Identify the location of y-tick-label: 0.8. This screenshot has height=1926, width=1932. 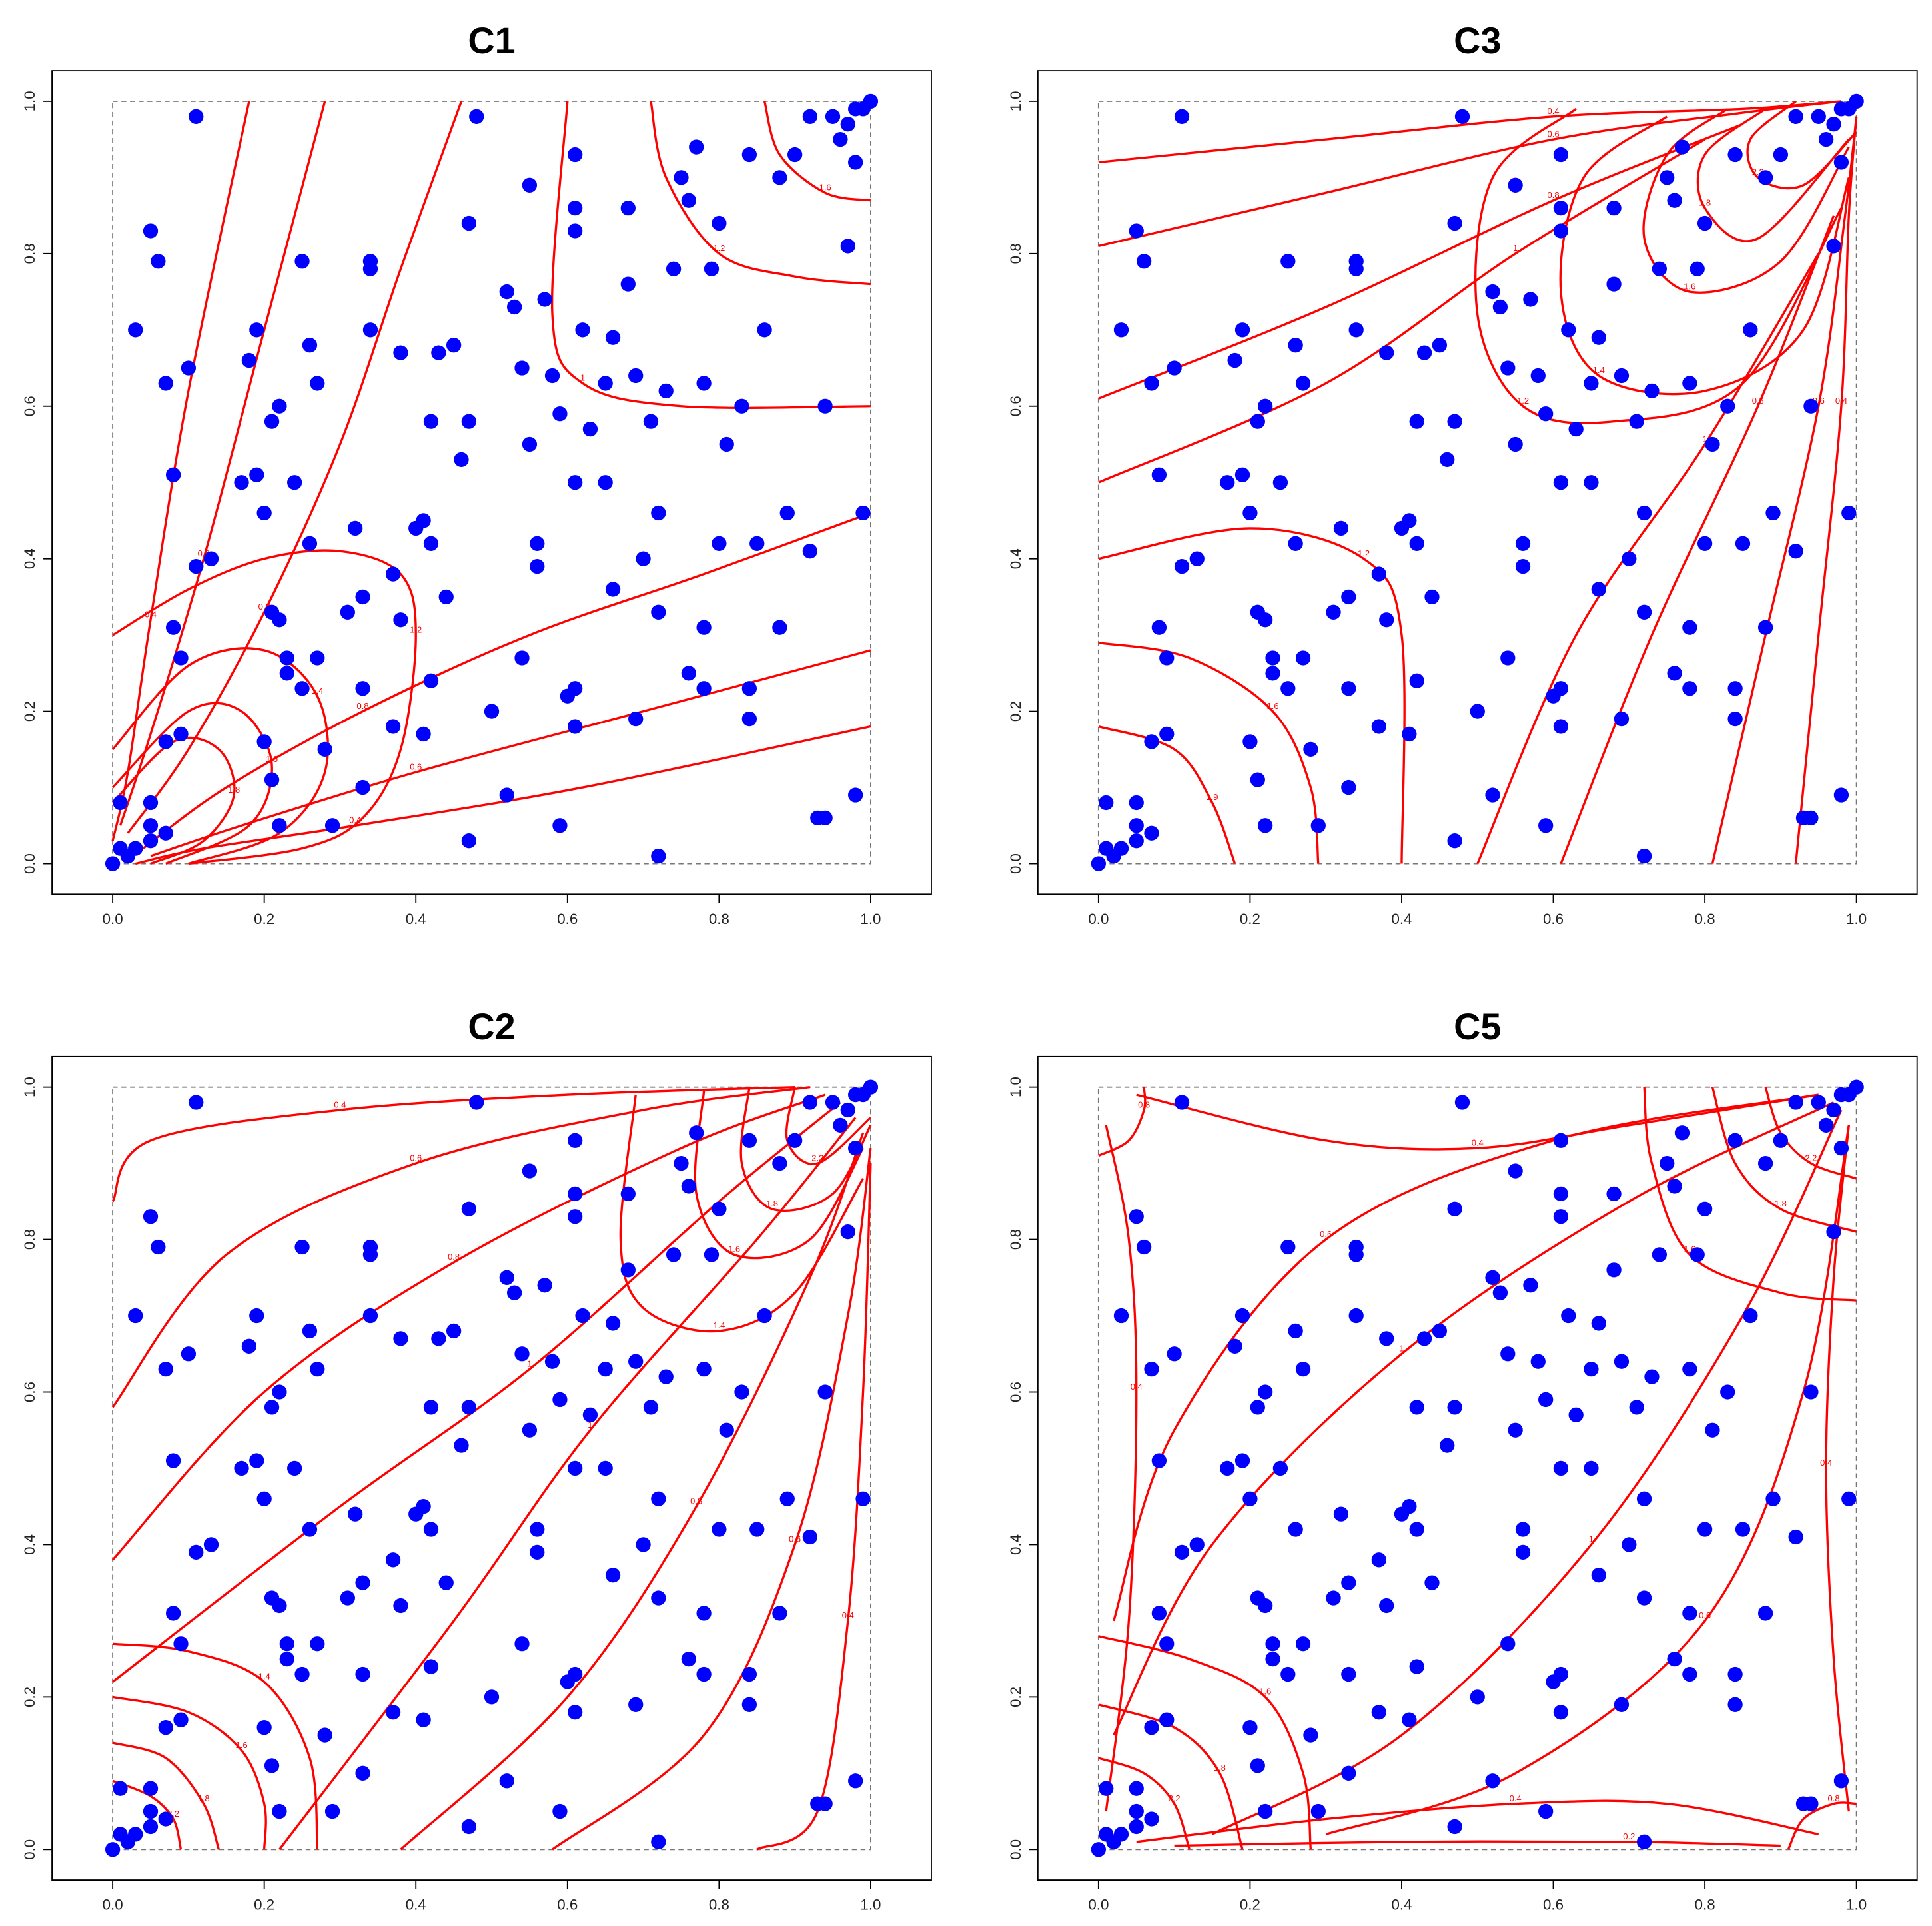
(29, 253).